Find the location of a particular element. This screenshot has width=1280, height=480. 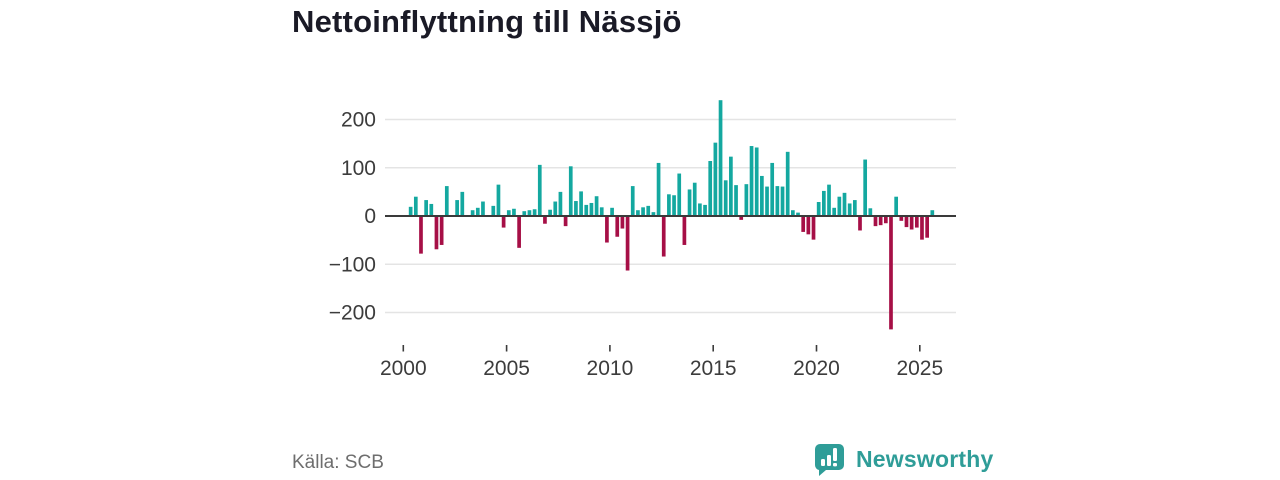

bar-2005Q3 is located at coordinates (519, 232).